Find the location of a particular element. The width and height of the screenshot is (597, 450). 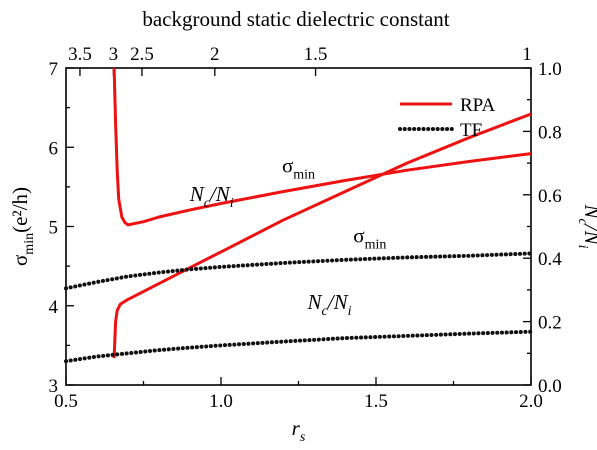

chart-title-group: background static dielectric constant is located at coordinates (295, 19).